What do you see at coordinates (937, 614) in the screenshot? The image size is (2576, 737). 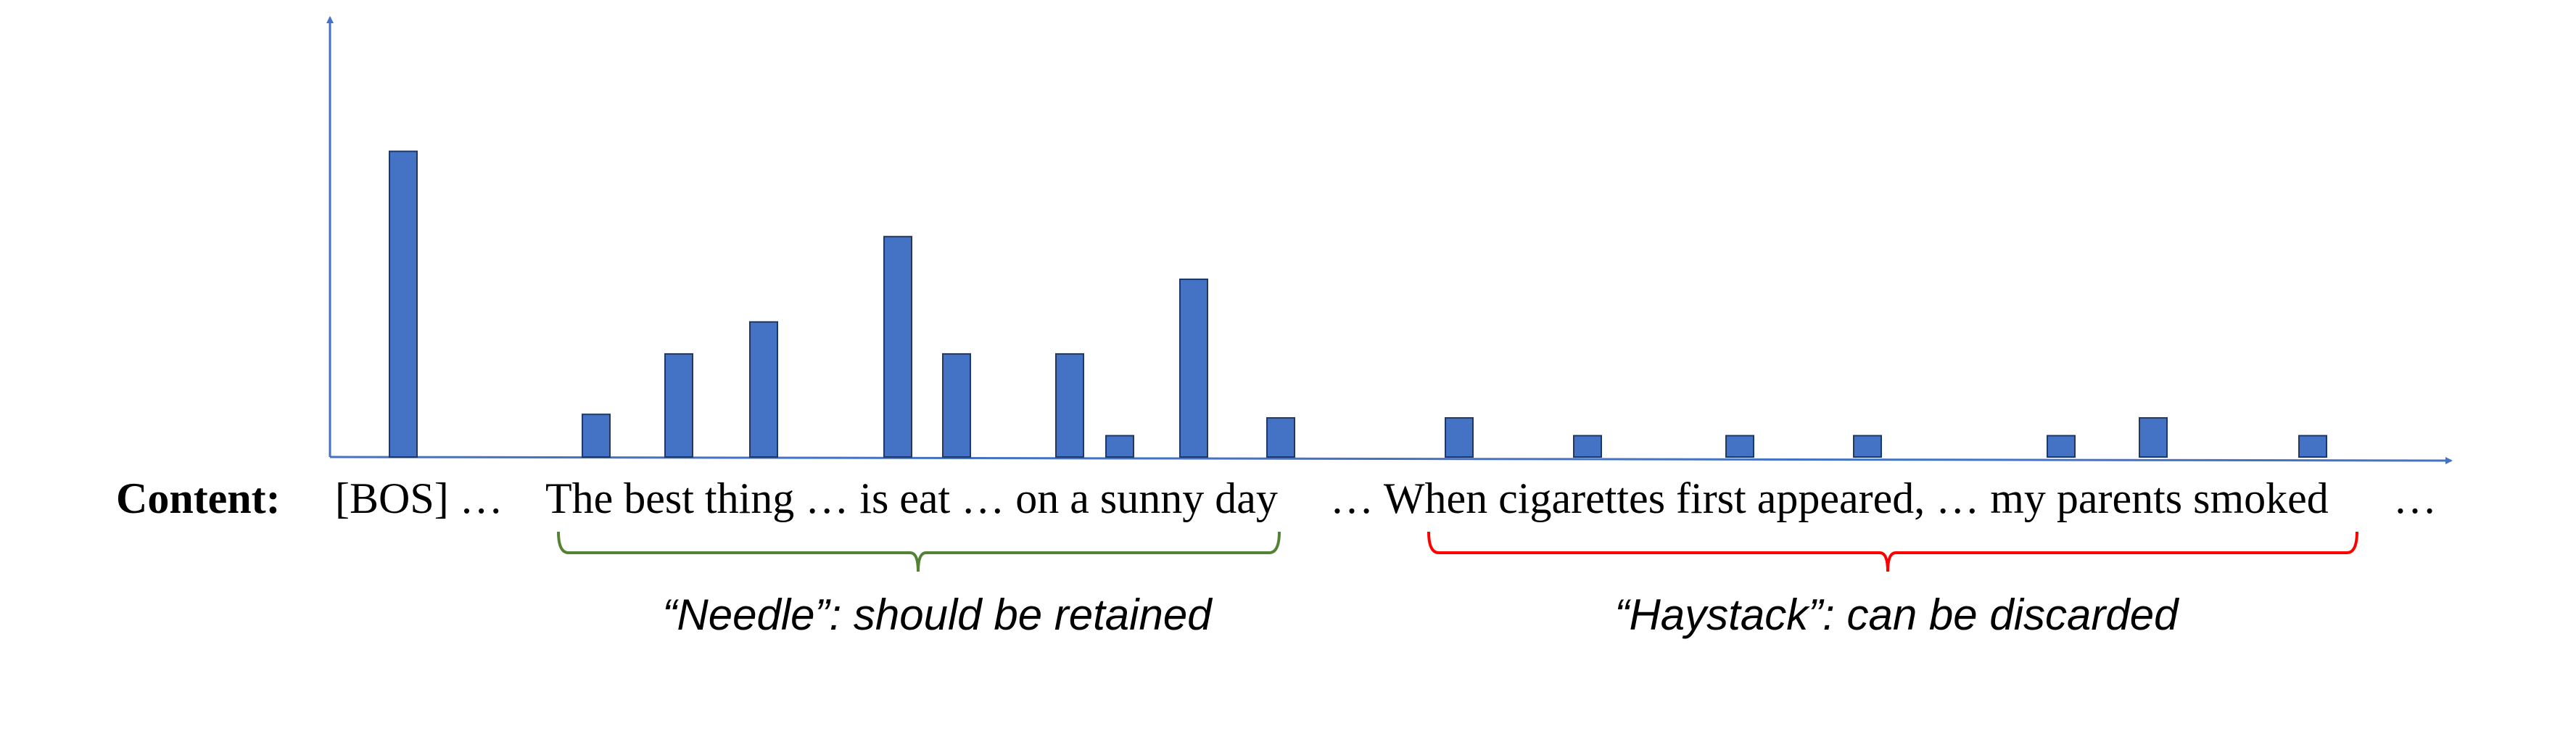 I see `needle-label: “Needle”: should be retained` at bounding box center [937, 614].